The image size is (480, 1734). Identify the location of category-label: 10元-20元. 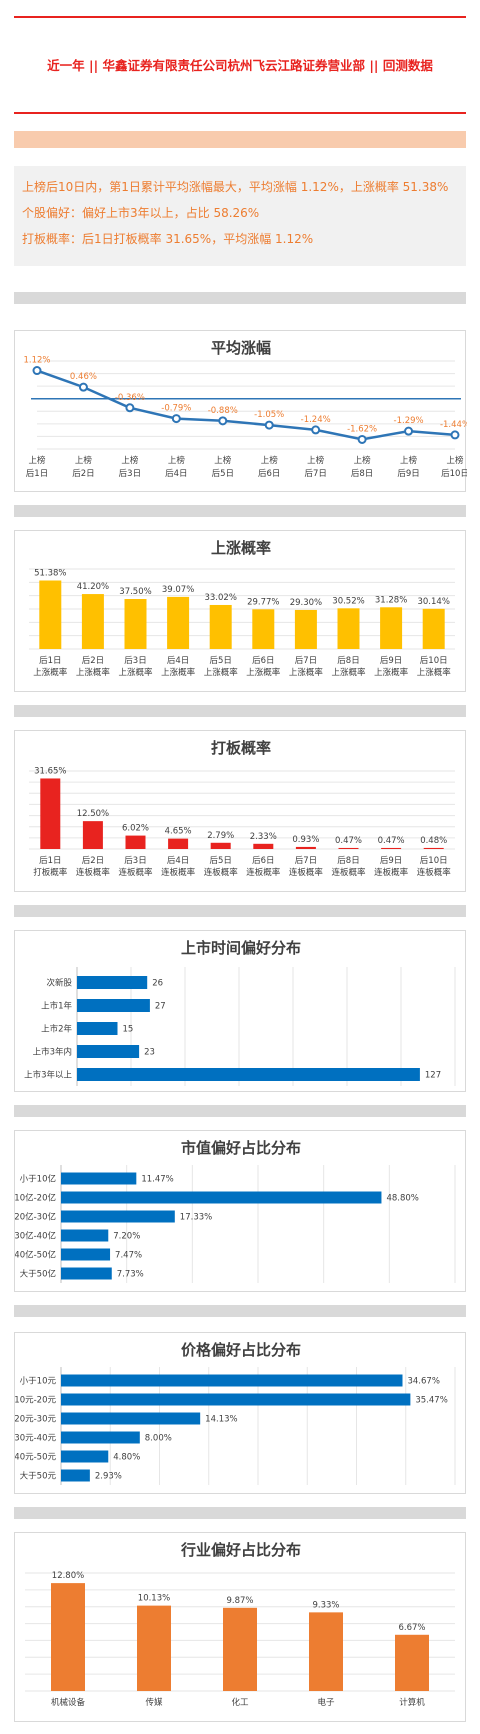
(35, 1401).